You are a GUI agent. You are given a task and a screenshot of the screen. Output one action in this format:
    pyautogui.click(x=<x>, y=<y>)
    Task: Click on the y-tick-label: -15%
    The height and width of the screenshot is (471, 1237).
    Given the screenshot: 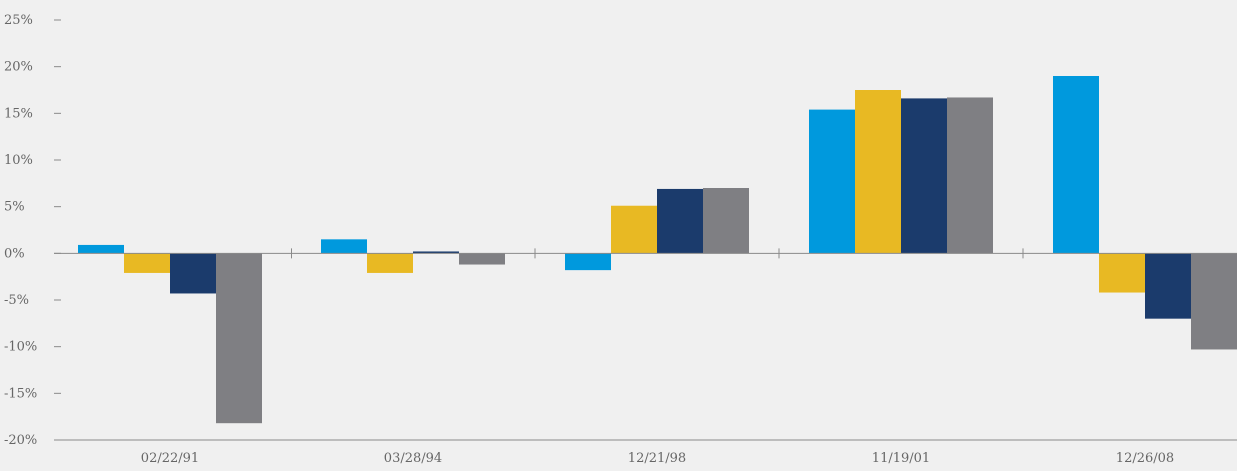 What is the action you would take?
    pyautogui.click(x=20, y=393)
    